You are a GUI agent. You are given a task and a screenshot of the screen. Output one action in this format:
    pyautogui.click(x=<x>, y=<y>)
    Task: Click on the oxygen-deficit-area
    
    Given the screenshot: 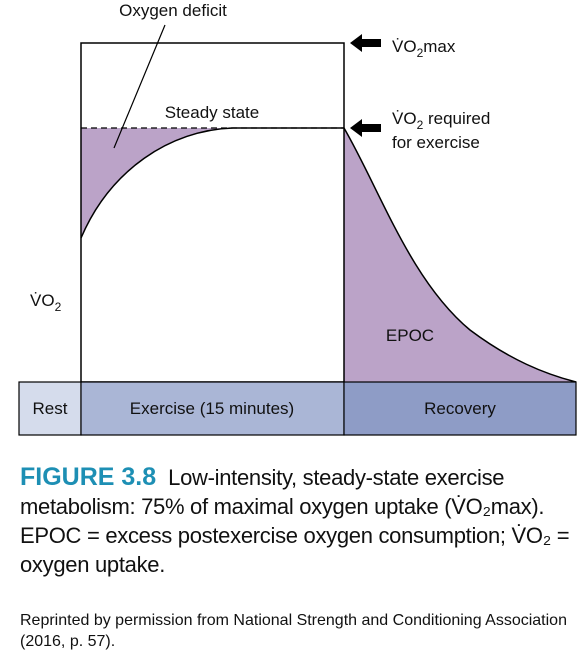 What is the action you would take?
    pyautogui.click(x=157, y=183)
    